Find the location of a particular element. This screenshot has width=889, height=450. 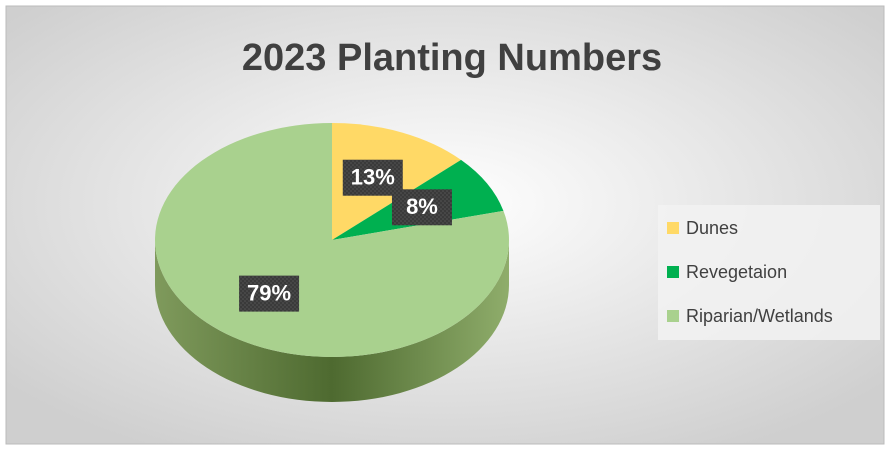

data-label: 79% is located at coordinates (269, 292).